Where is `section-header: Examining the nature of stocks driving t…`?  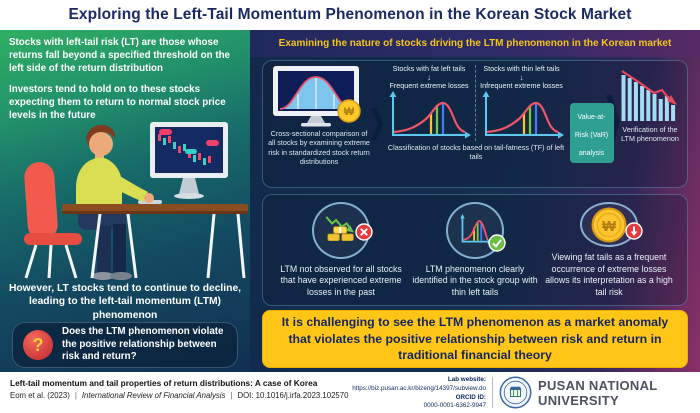 section-header: Examining the nature of stocks driving t… is located at coordinates (475, 43).